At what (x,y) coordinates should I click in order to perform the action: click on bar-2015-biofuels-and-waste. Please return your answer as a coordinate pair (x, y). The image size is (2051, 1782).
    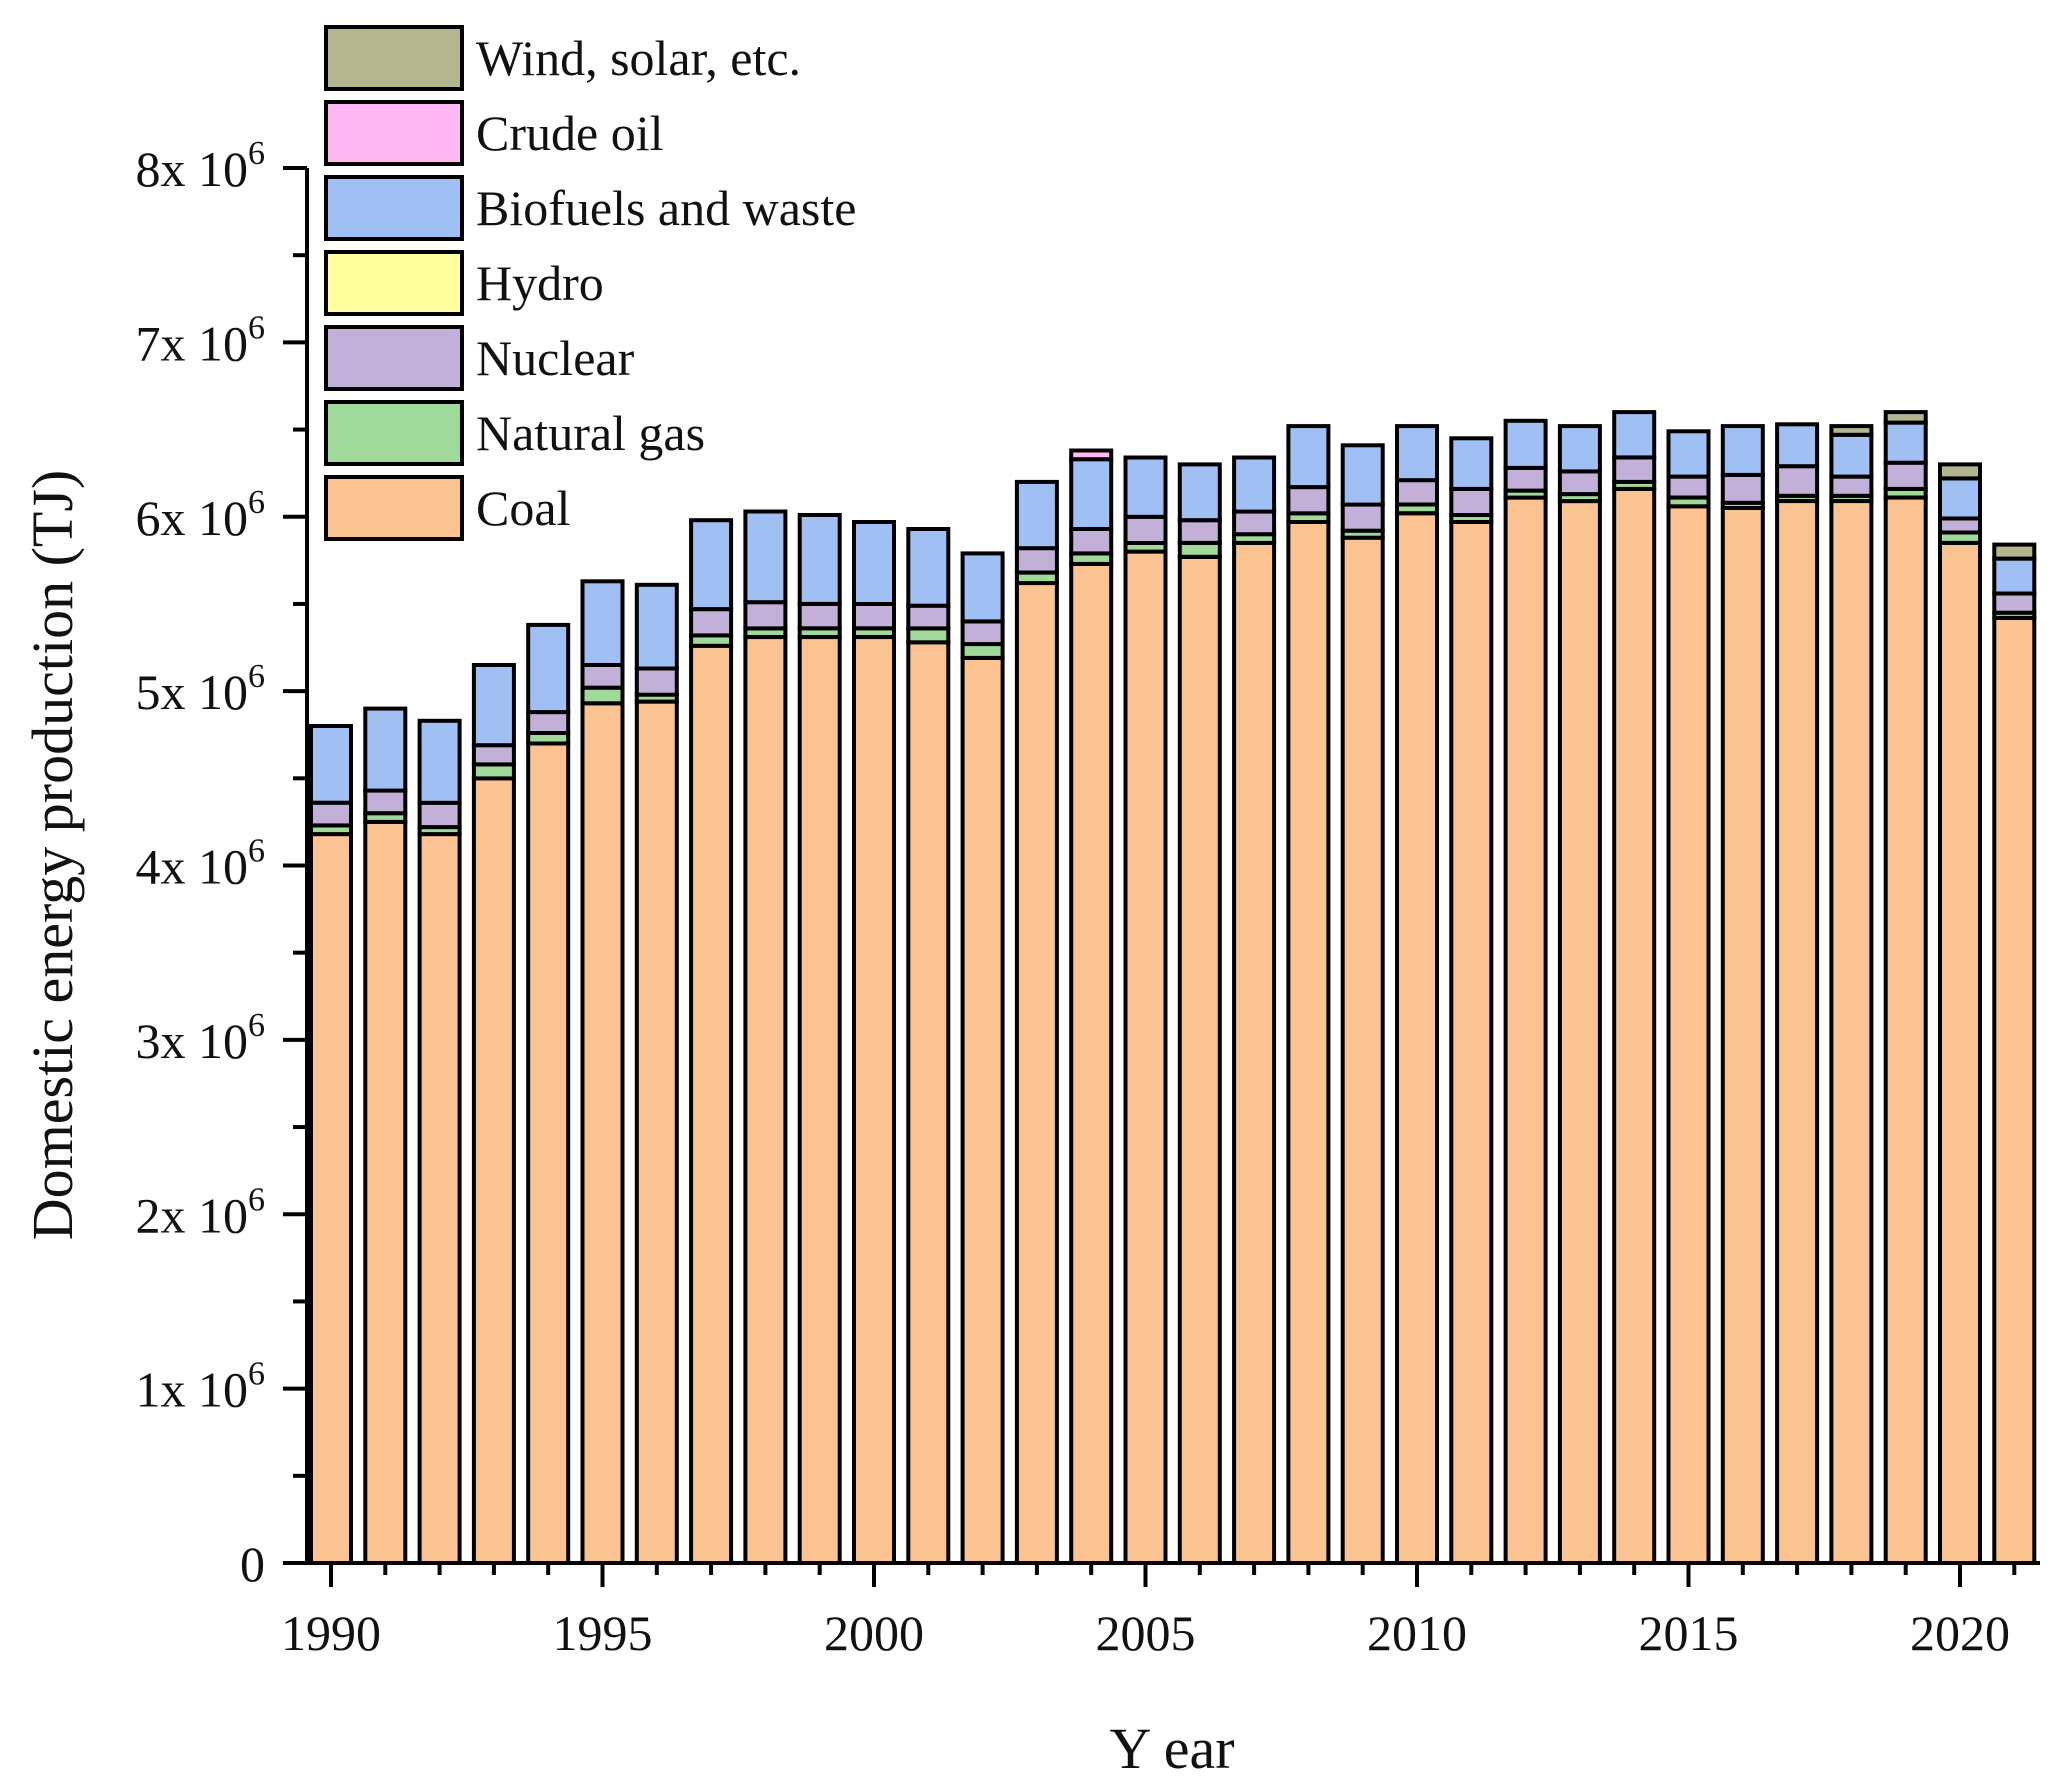
    Looking at the image, I should click on (1688, 454).